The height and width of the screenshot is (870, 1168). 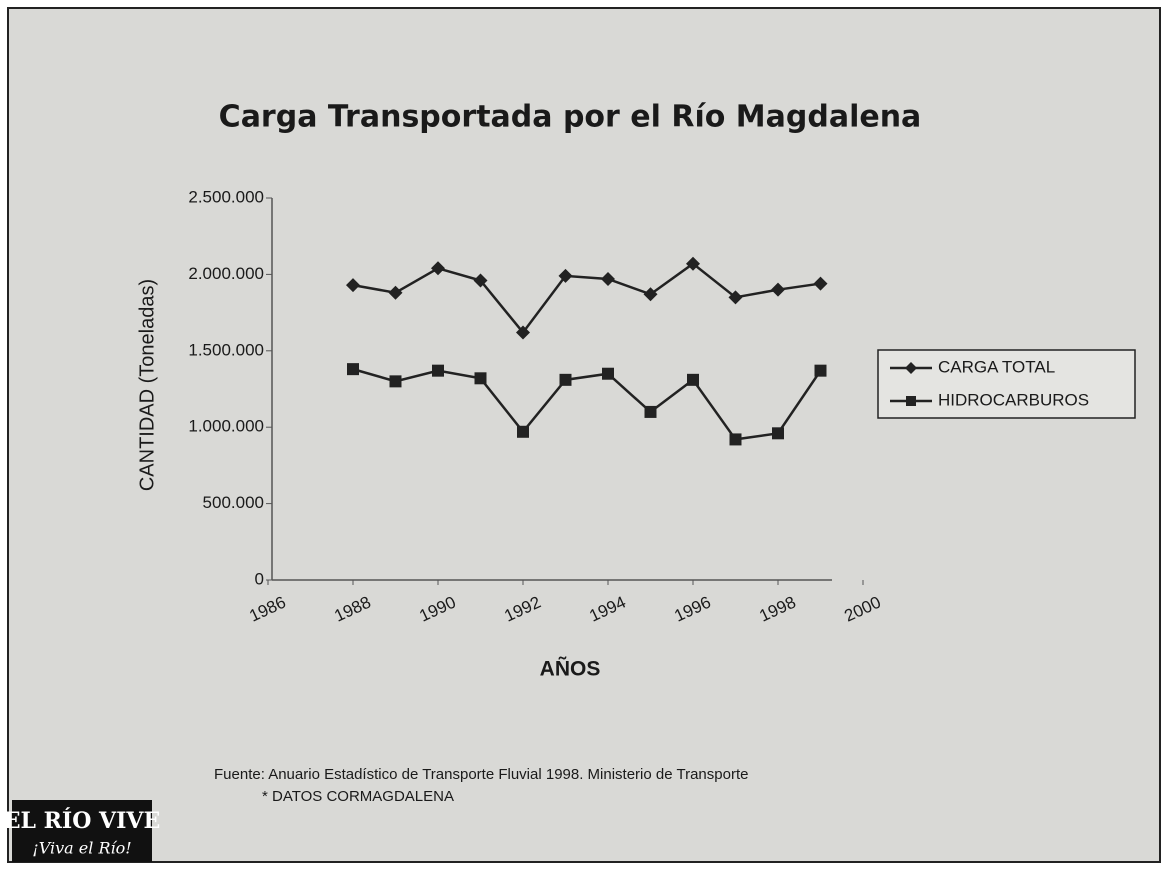 I want to click on chart-title: Carga Transportada por el Río Magdalena, so click(x=570, y=117).